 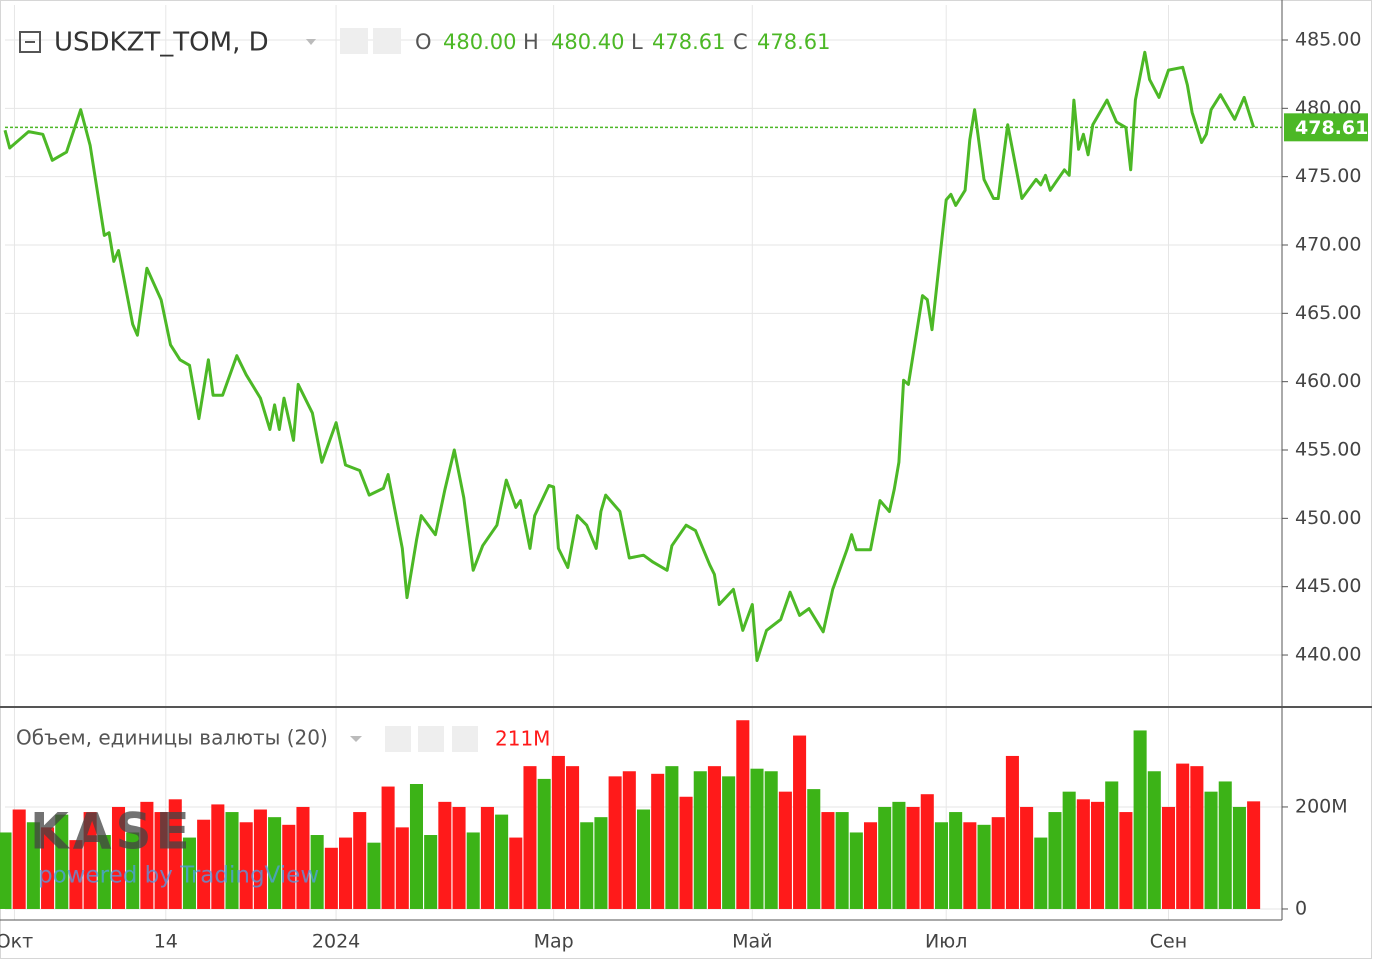 I want to click on y-tick-label: 475.00, so click(x=1328, y=176).